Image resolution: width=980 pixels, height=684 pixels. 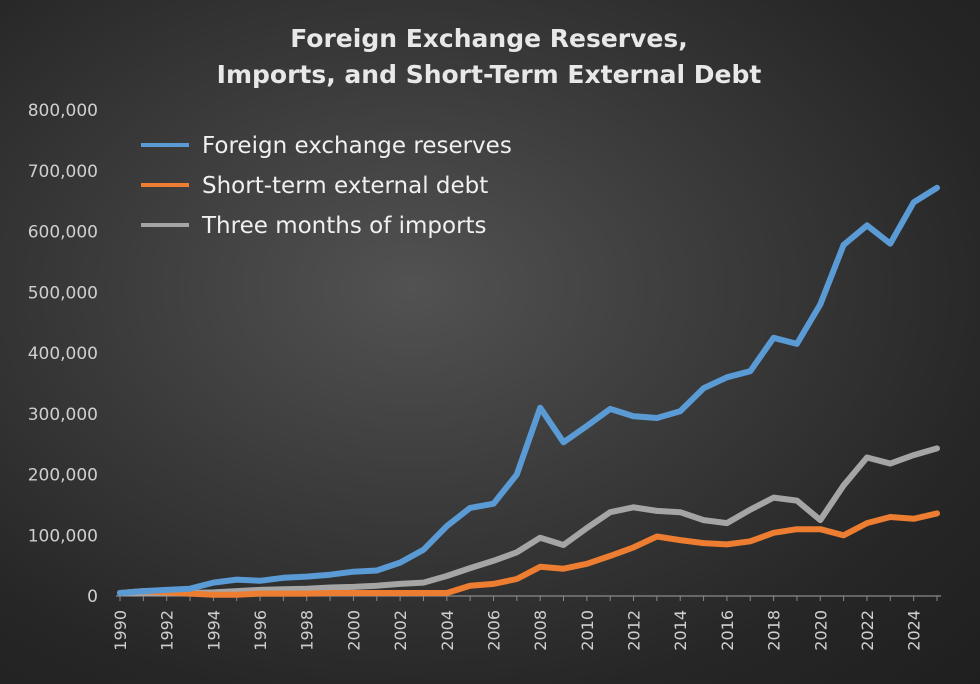 I want to click on y-tick-label: 0, so click(x=92, y=597).